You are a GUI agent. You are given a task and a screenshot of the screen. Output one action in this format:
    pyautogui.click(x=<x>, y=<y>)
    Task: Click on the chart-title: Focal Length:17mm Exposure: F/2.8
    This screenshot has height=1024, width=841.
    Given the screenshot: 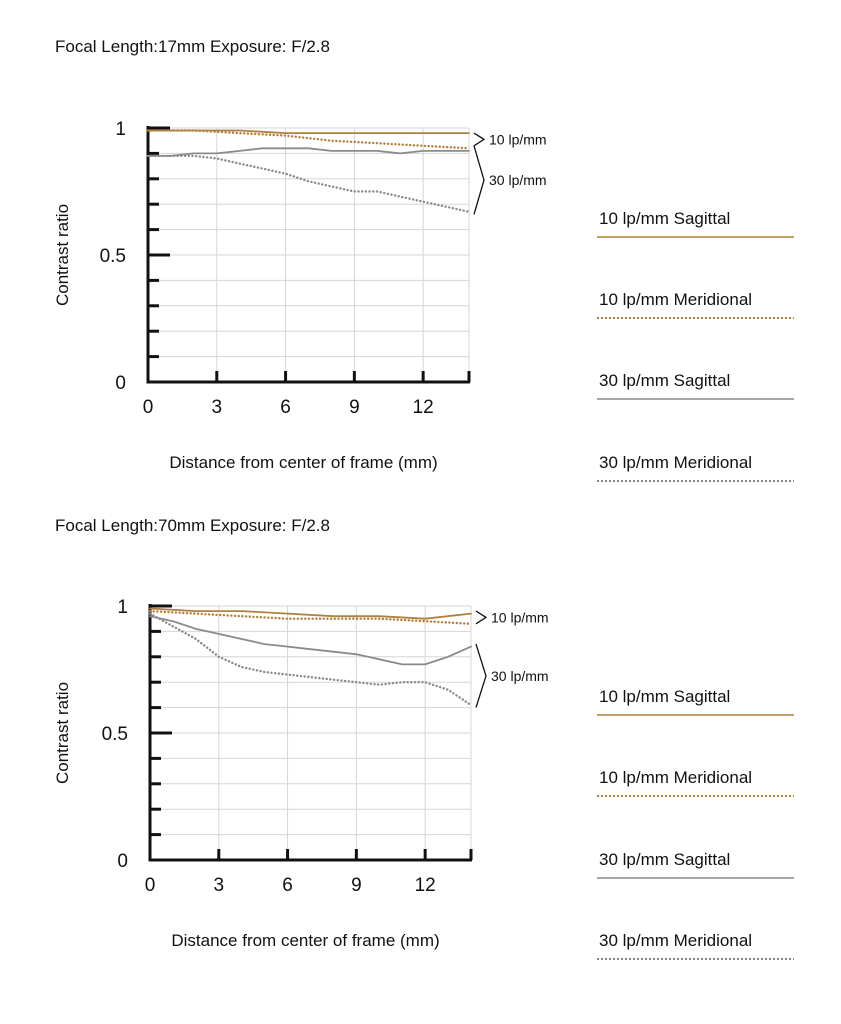 What is the action you would take?
    pyautogui.click(x=192, y=46)
    